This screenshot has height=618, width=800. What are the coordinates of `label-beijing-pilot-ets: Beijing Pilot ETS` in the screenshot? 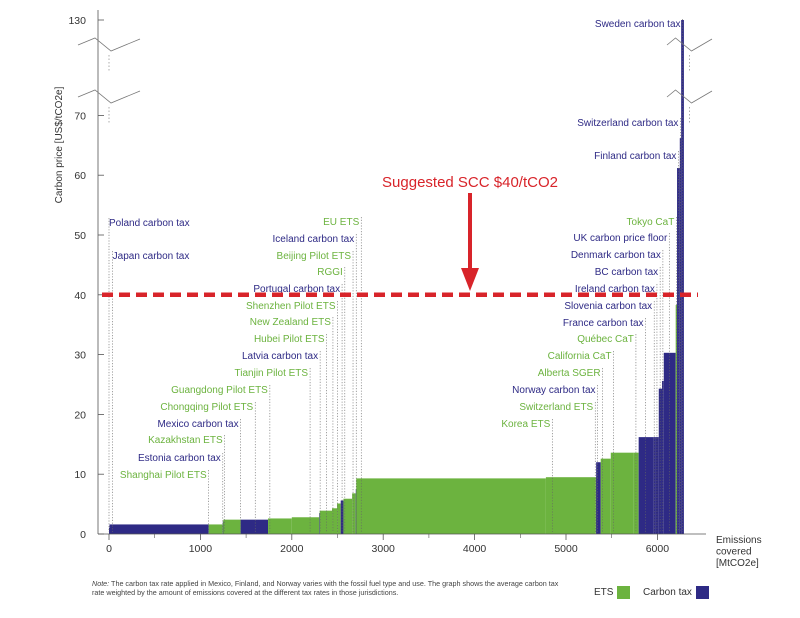 It's located at (314, 256).